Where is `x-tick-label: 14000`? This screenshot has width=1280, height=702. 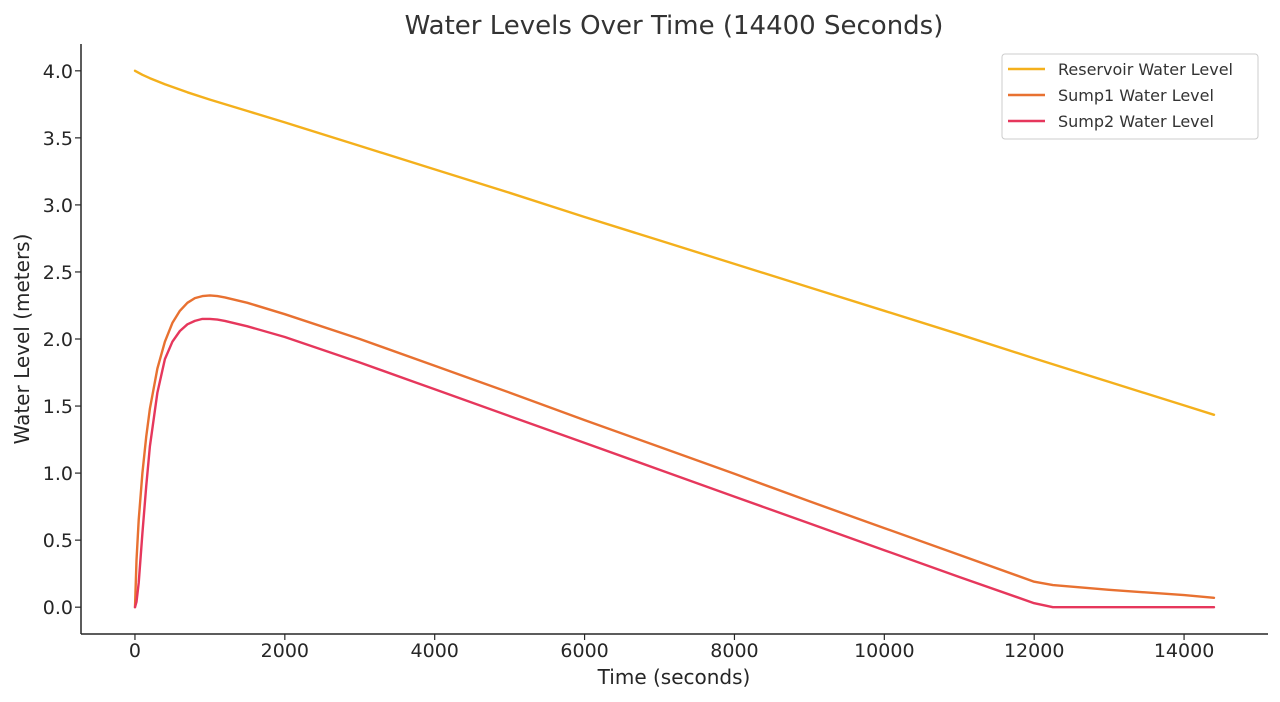 x-tick-label: 14000 is located at coordinates (1184, 651).